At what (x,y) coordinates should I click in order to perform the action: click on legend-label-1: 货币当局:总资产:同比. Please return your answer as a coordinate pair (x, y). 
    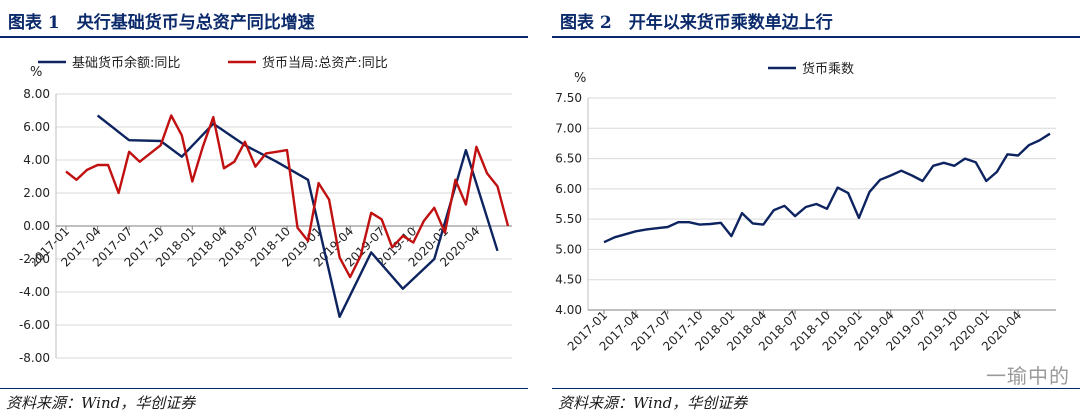
    Looking at the image, I should click on (325, 63).